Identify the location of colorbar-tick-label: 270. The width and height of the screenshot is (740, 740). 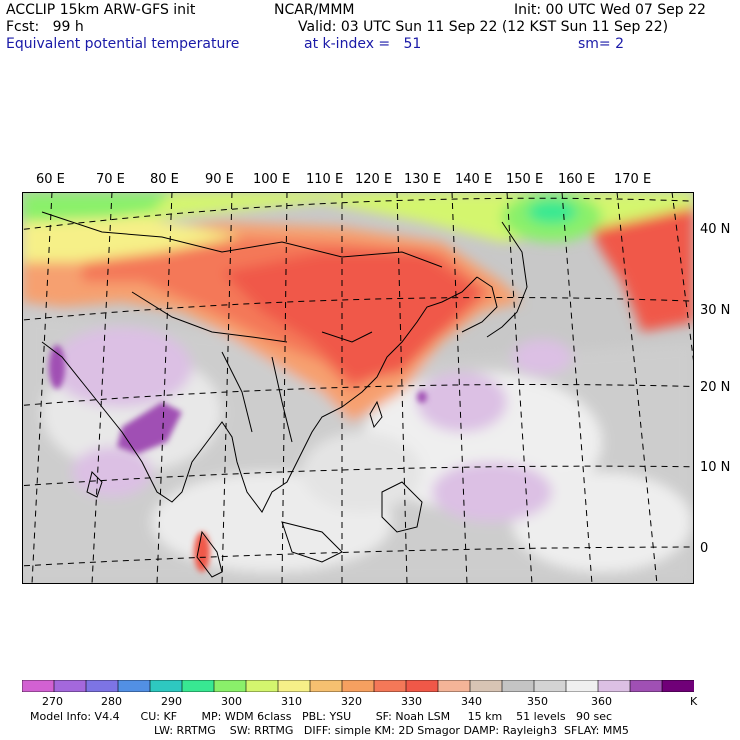
(52, 701).